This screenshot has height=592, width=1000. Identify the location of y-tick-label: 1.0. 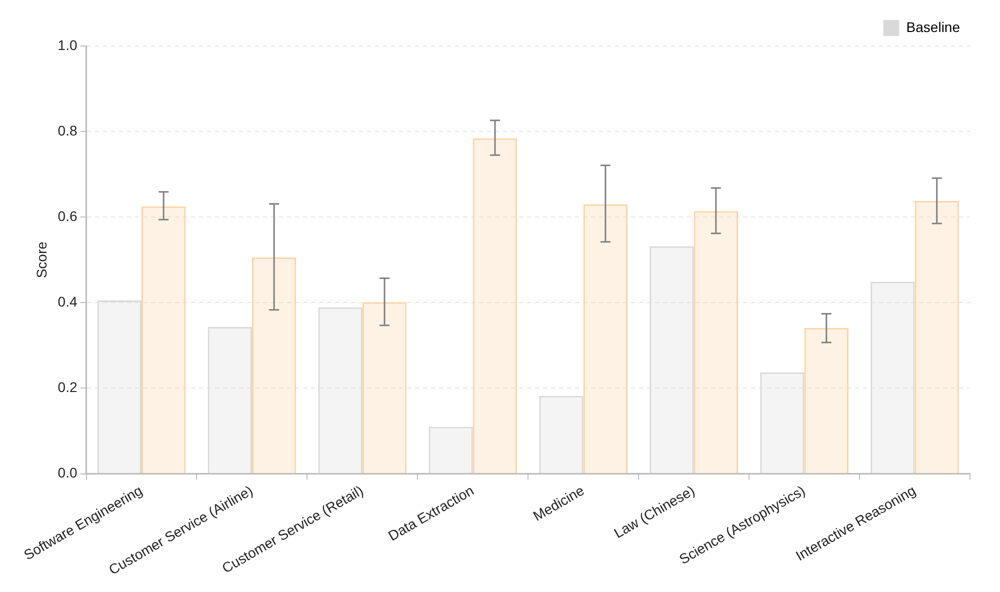
(68, 44).